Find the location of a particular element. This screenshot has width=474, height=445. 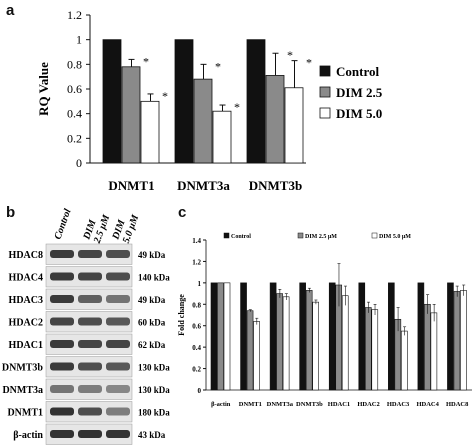

blot-size-label: 49 kDa is located at coordinates (152, 300).